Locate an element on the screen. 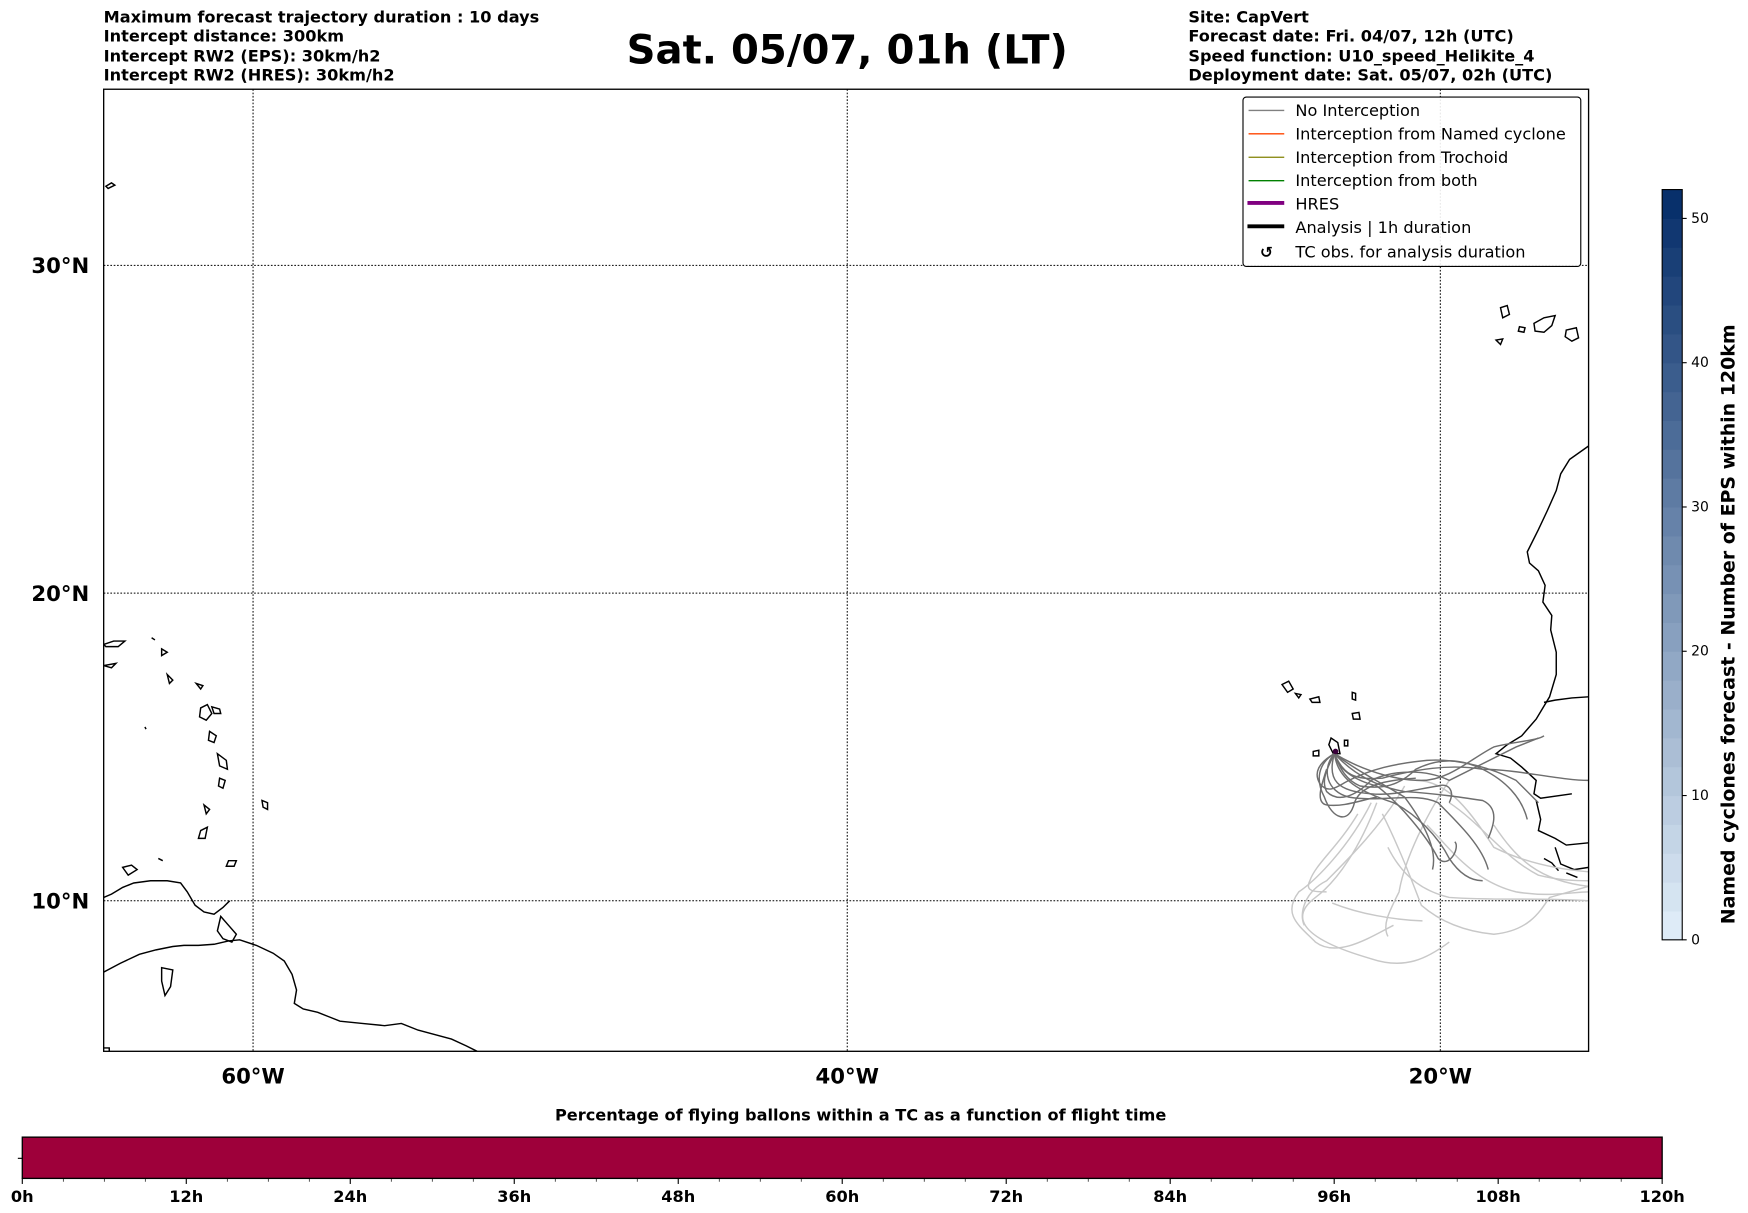  tc-obs-icon: ↺ is located at coordinates (1266, 253).